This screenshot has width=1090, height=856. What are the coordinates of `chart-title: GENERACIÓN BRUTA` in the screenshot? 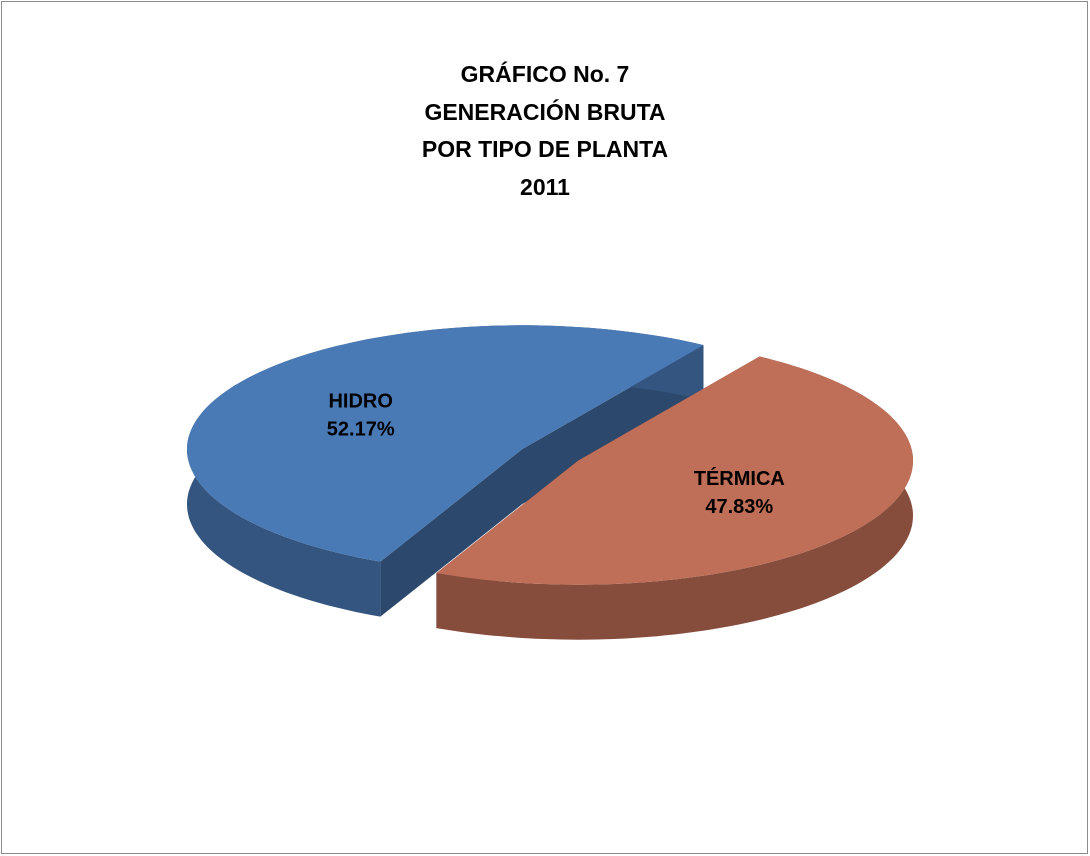 It's located at (544, 111).